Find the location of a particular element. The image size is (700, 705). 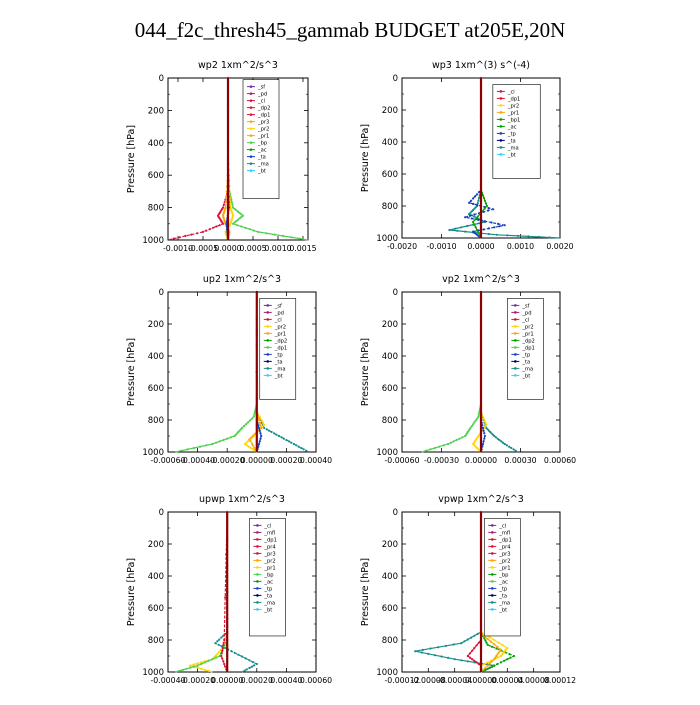

legend-entry: _pr3 is located at coordinates (504, 554).